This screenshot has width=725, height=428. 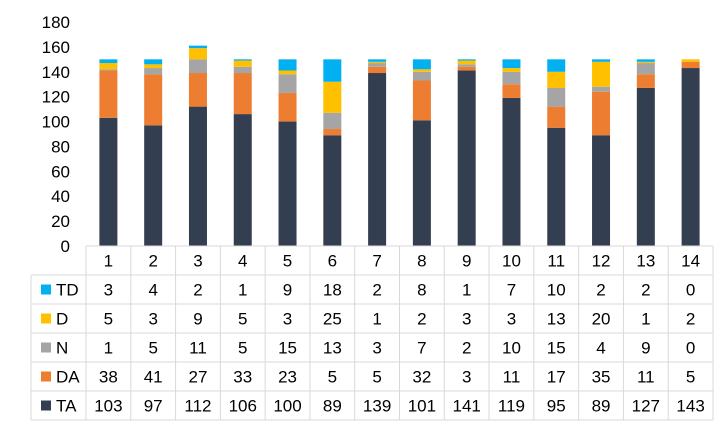 I want to click on data-label-d: 25, so click(x=332, y=319).